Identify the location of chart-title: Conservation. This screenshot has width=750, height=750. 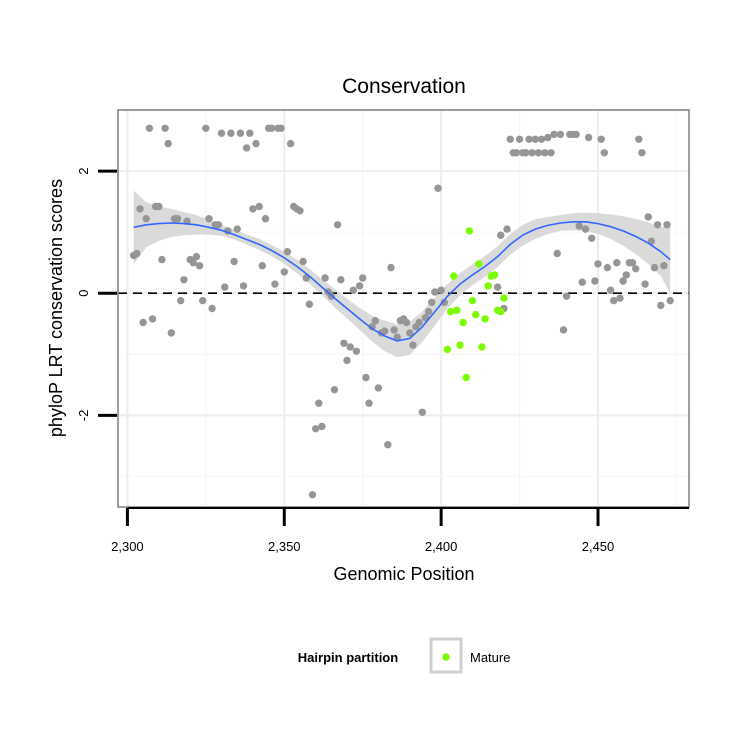
(404, 86).